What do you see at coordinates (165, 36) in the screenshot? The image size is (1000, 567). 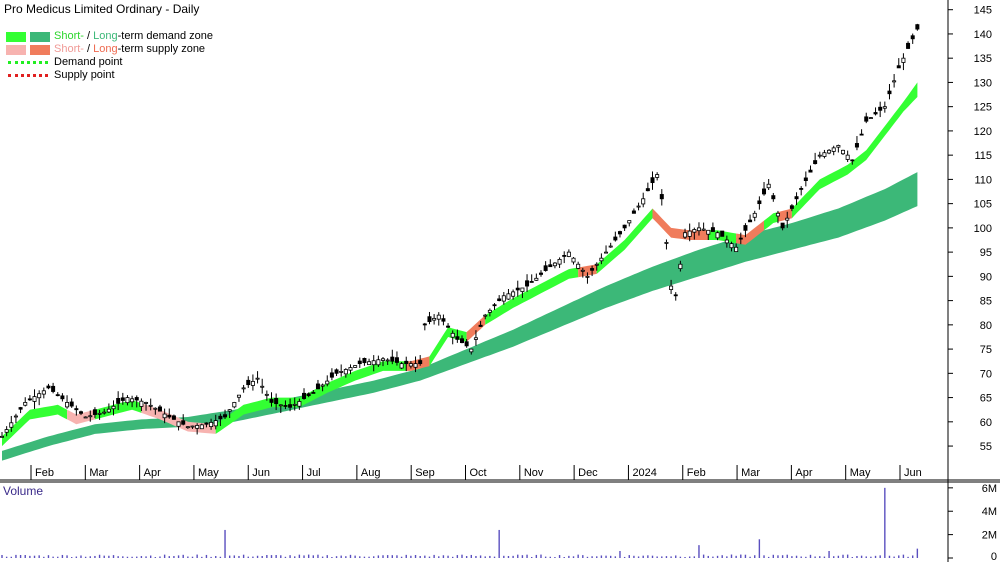 I see `legend-demand-rest: -term demand zone` at bounding box center [165, 36].